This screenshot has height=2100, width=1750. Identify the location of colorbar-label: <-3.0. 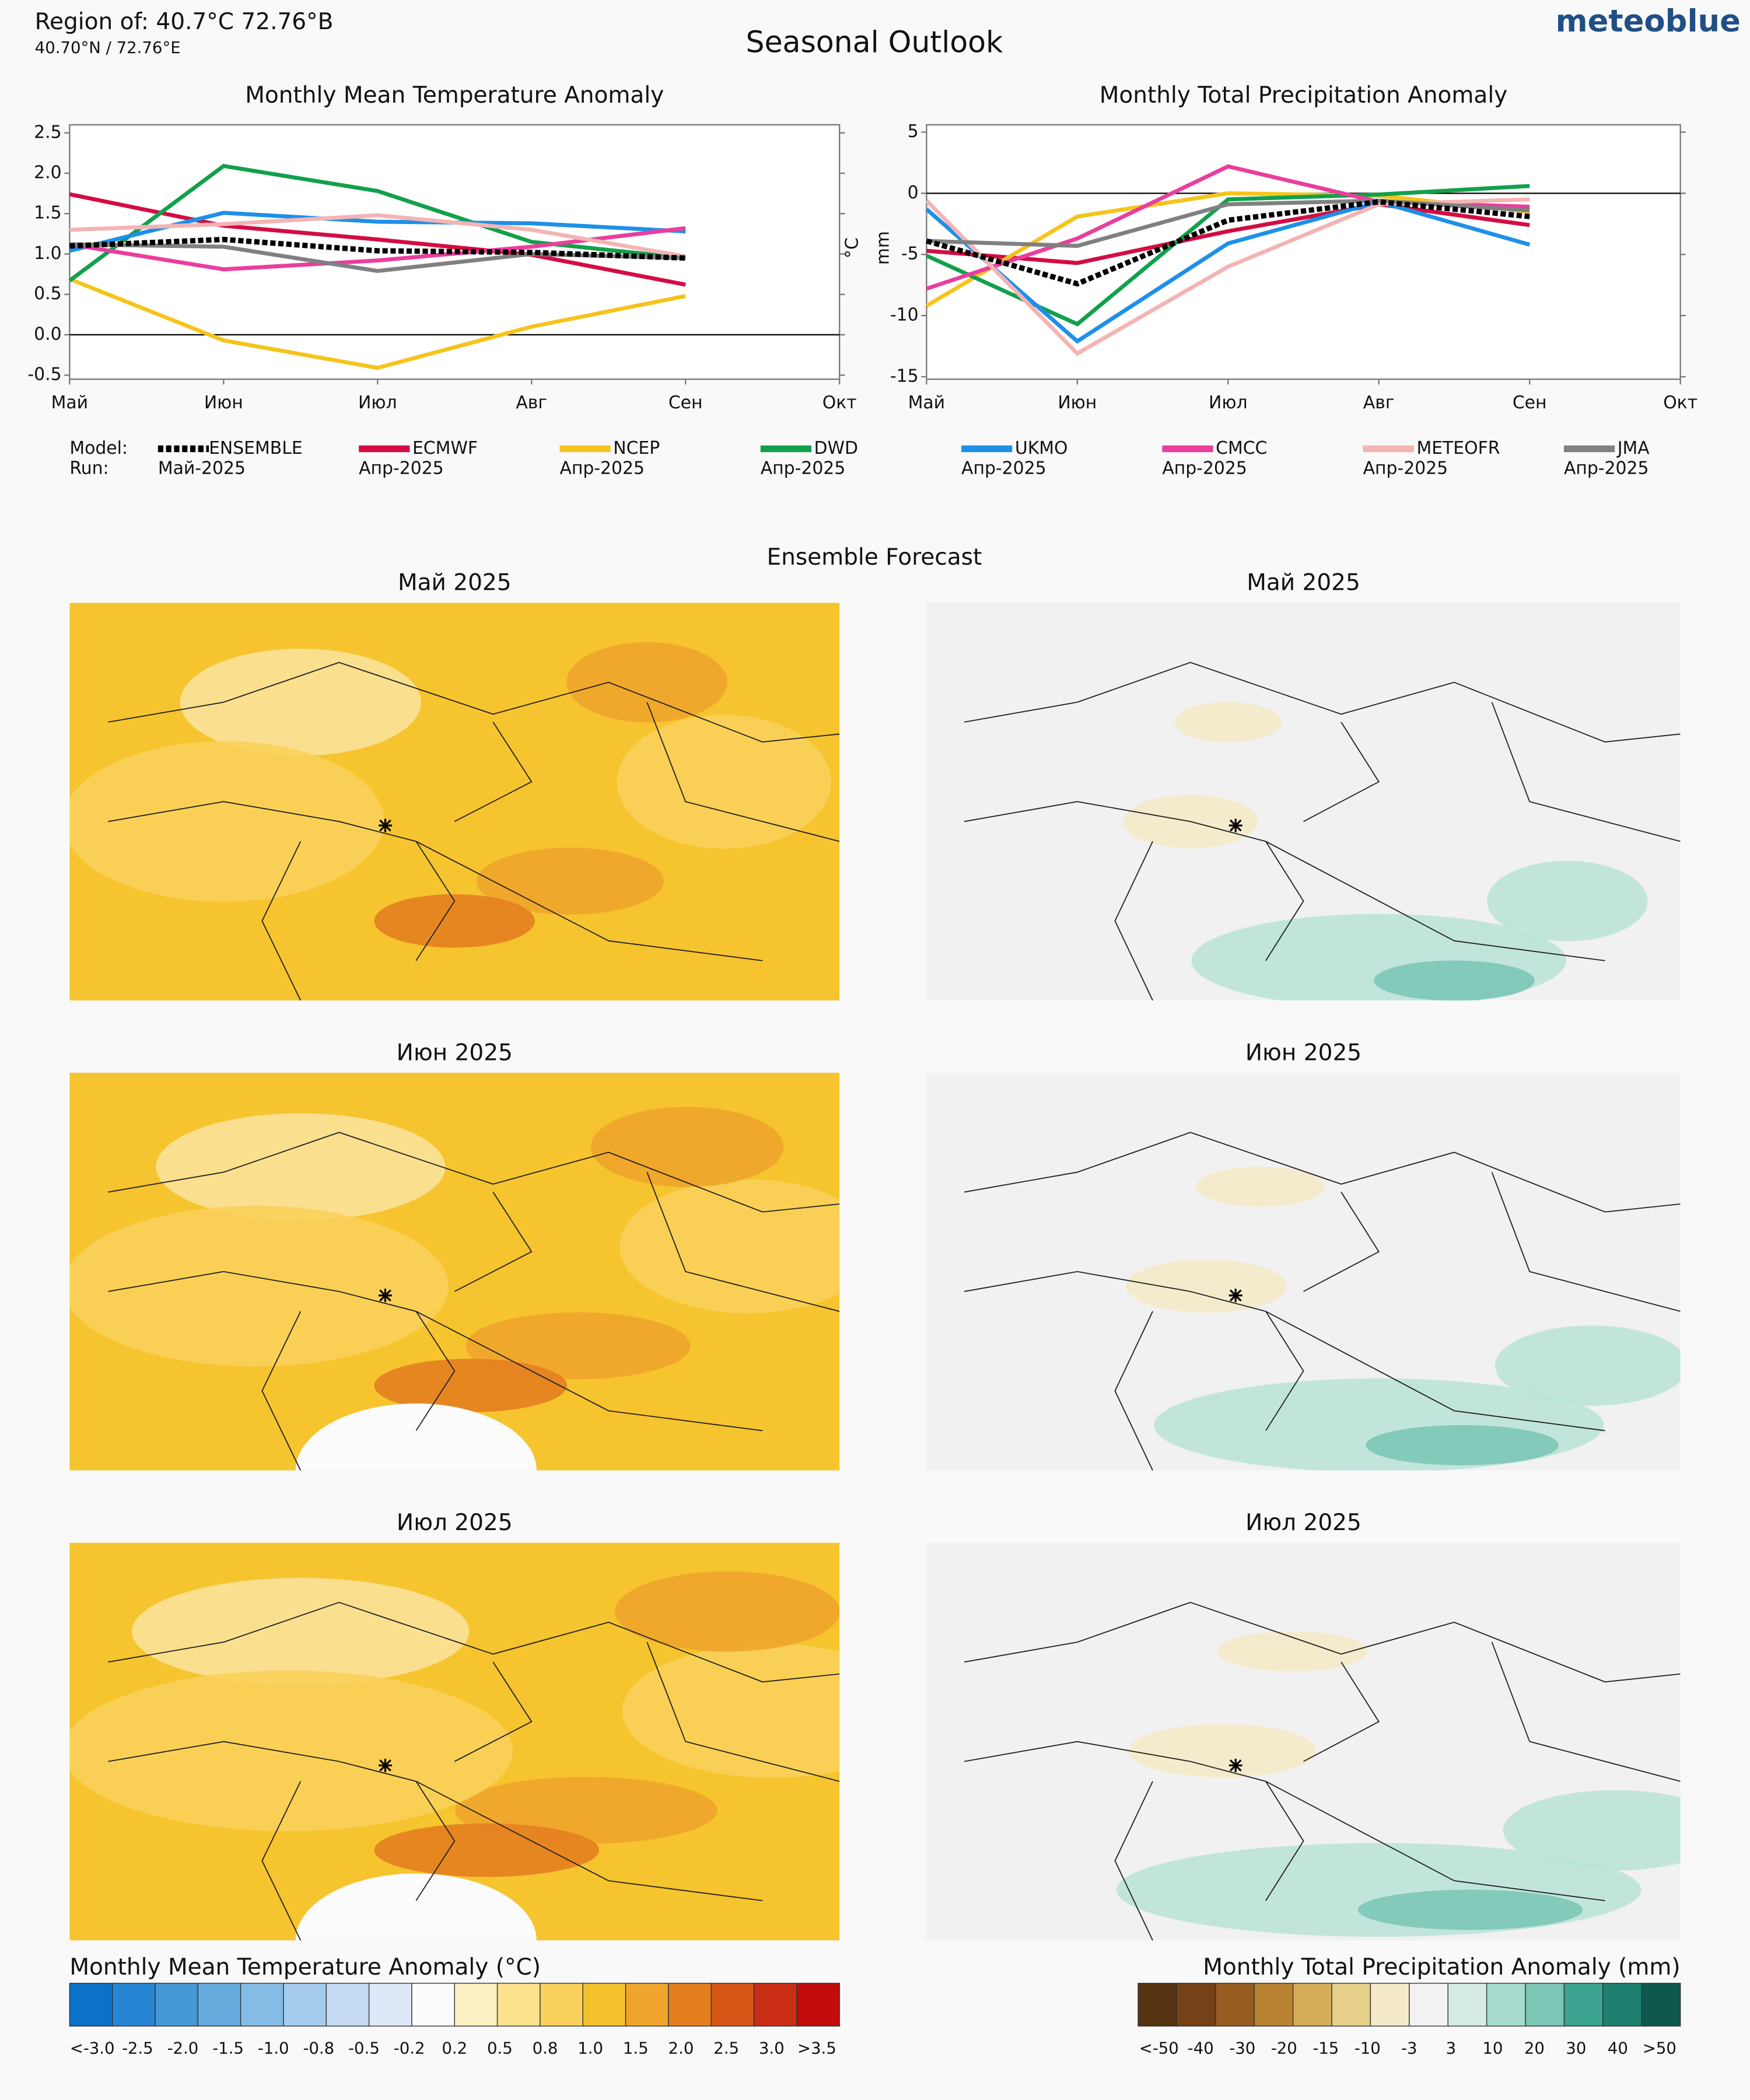
(92, 2048).